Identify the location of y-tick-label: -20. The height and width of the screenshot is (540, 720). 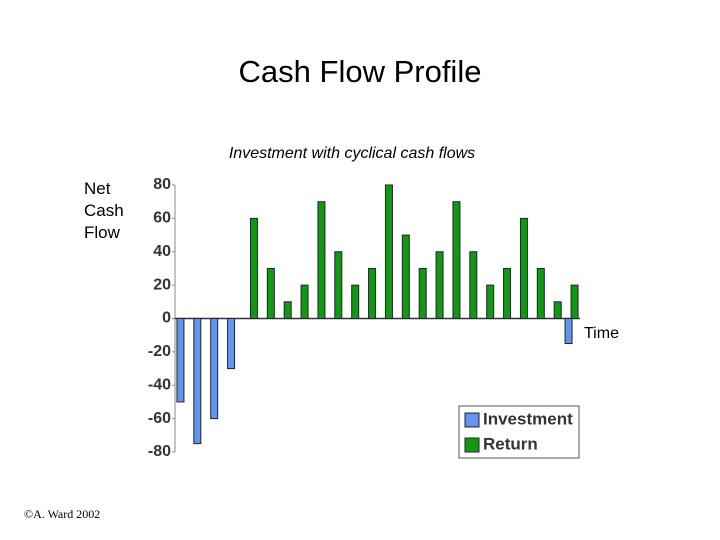
(159, 351).